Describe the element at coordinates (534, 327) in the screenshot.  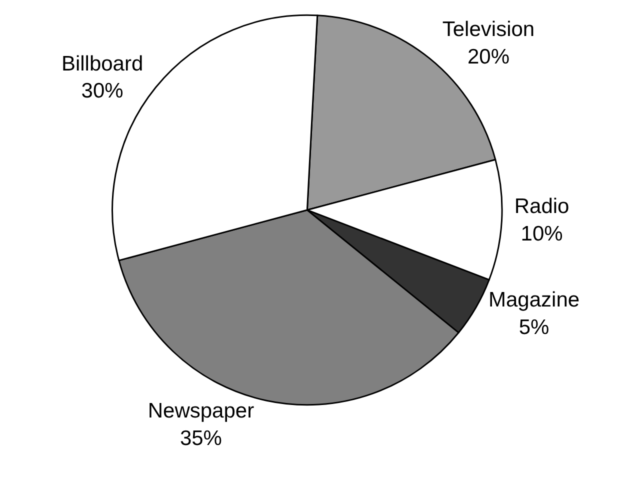
I see `data-label: 5%` at that location.